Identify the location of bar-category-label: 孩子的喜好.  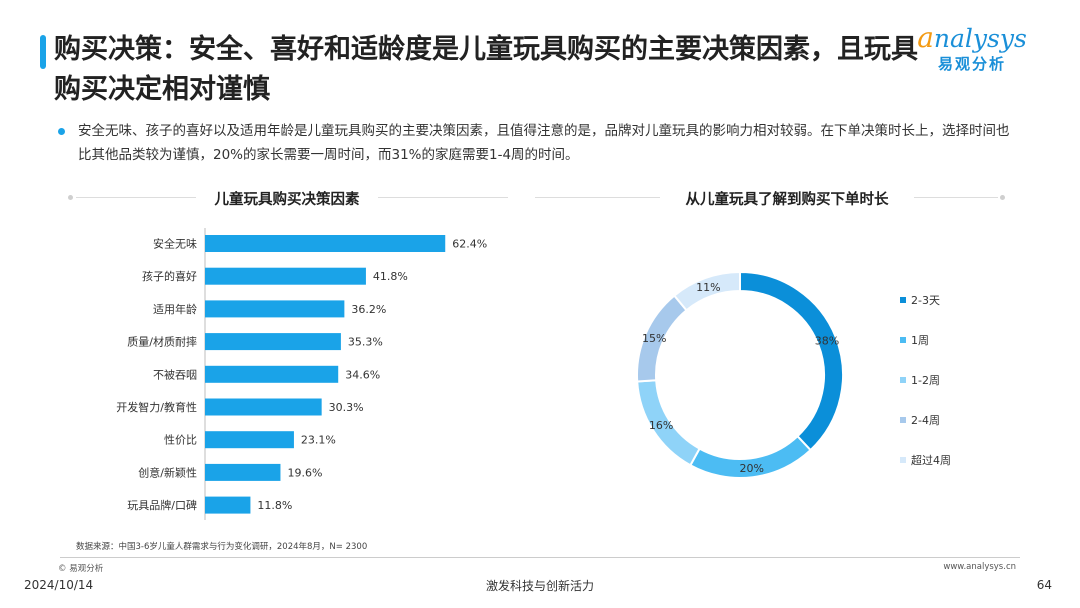
(169, 276).